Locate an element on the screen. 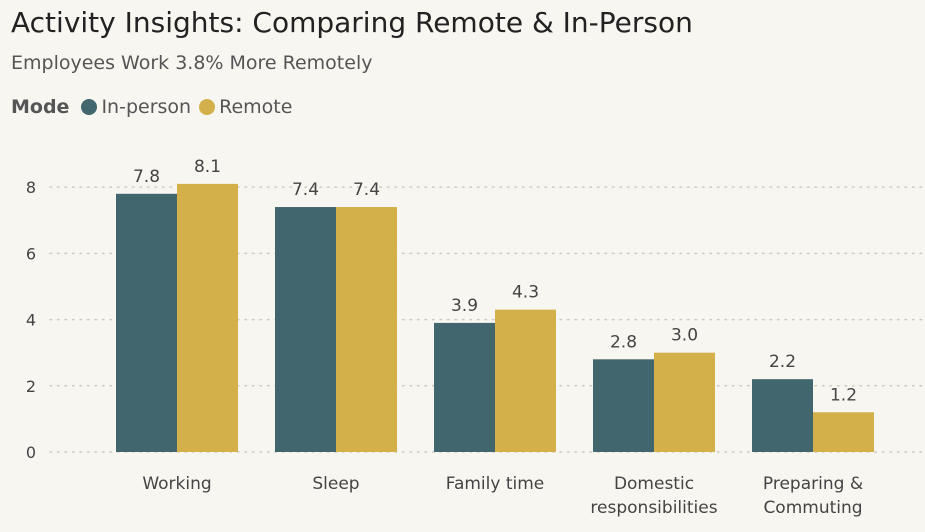 The width and height of the screenshot is (925, 532). chart-subtitle: Employees Work 3.8% More Remotely is located at coordinates (192, 63).